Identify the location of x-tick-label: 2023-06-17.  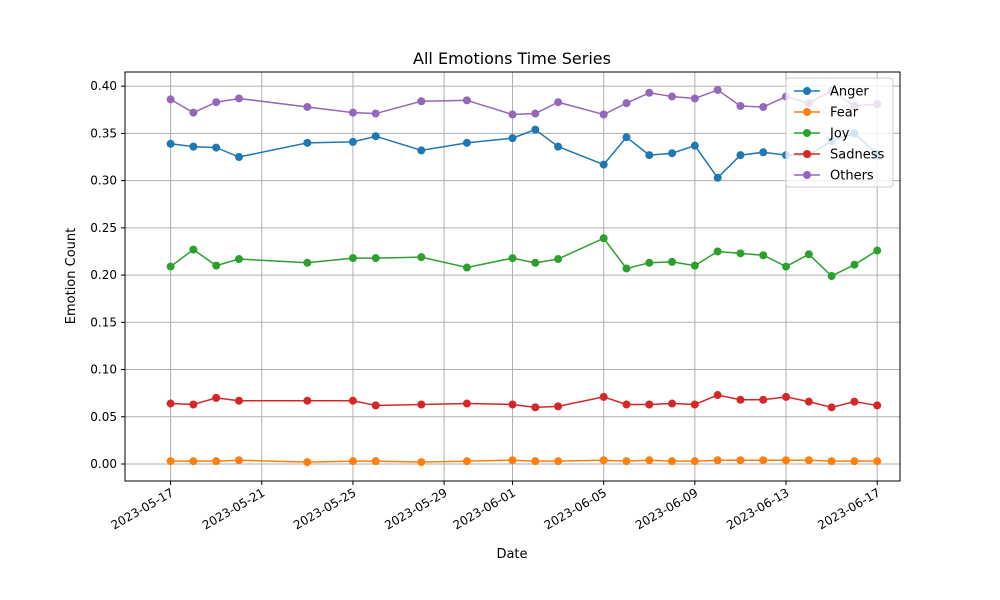
(848, 508).